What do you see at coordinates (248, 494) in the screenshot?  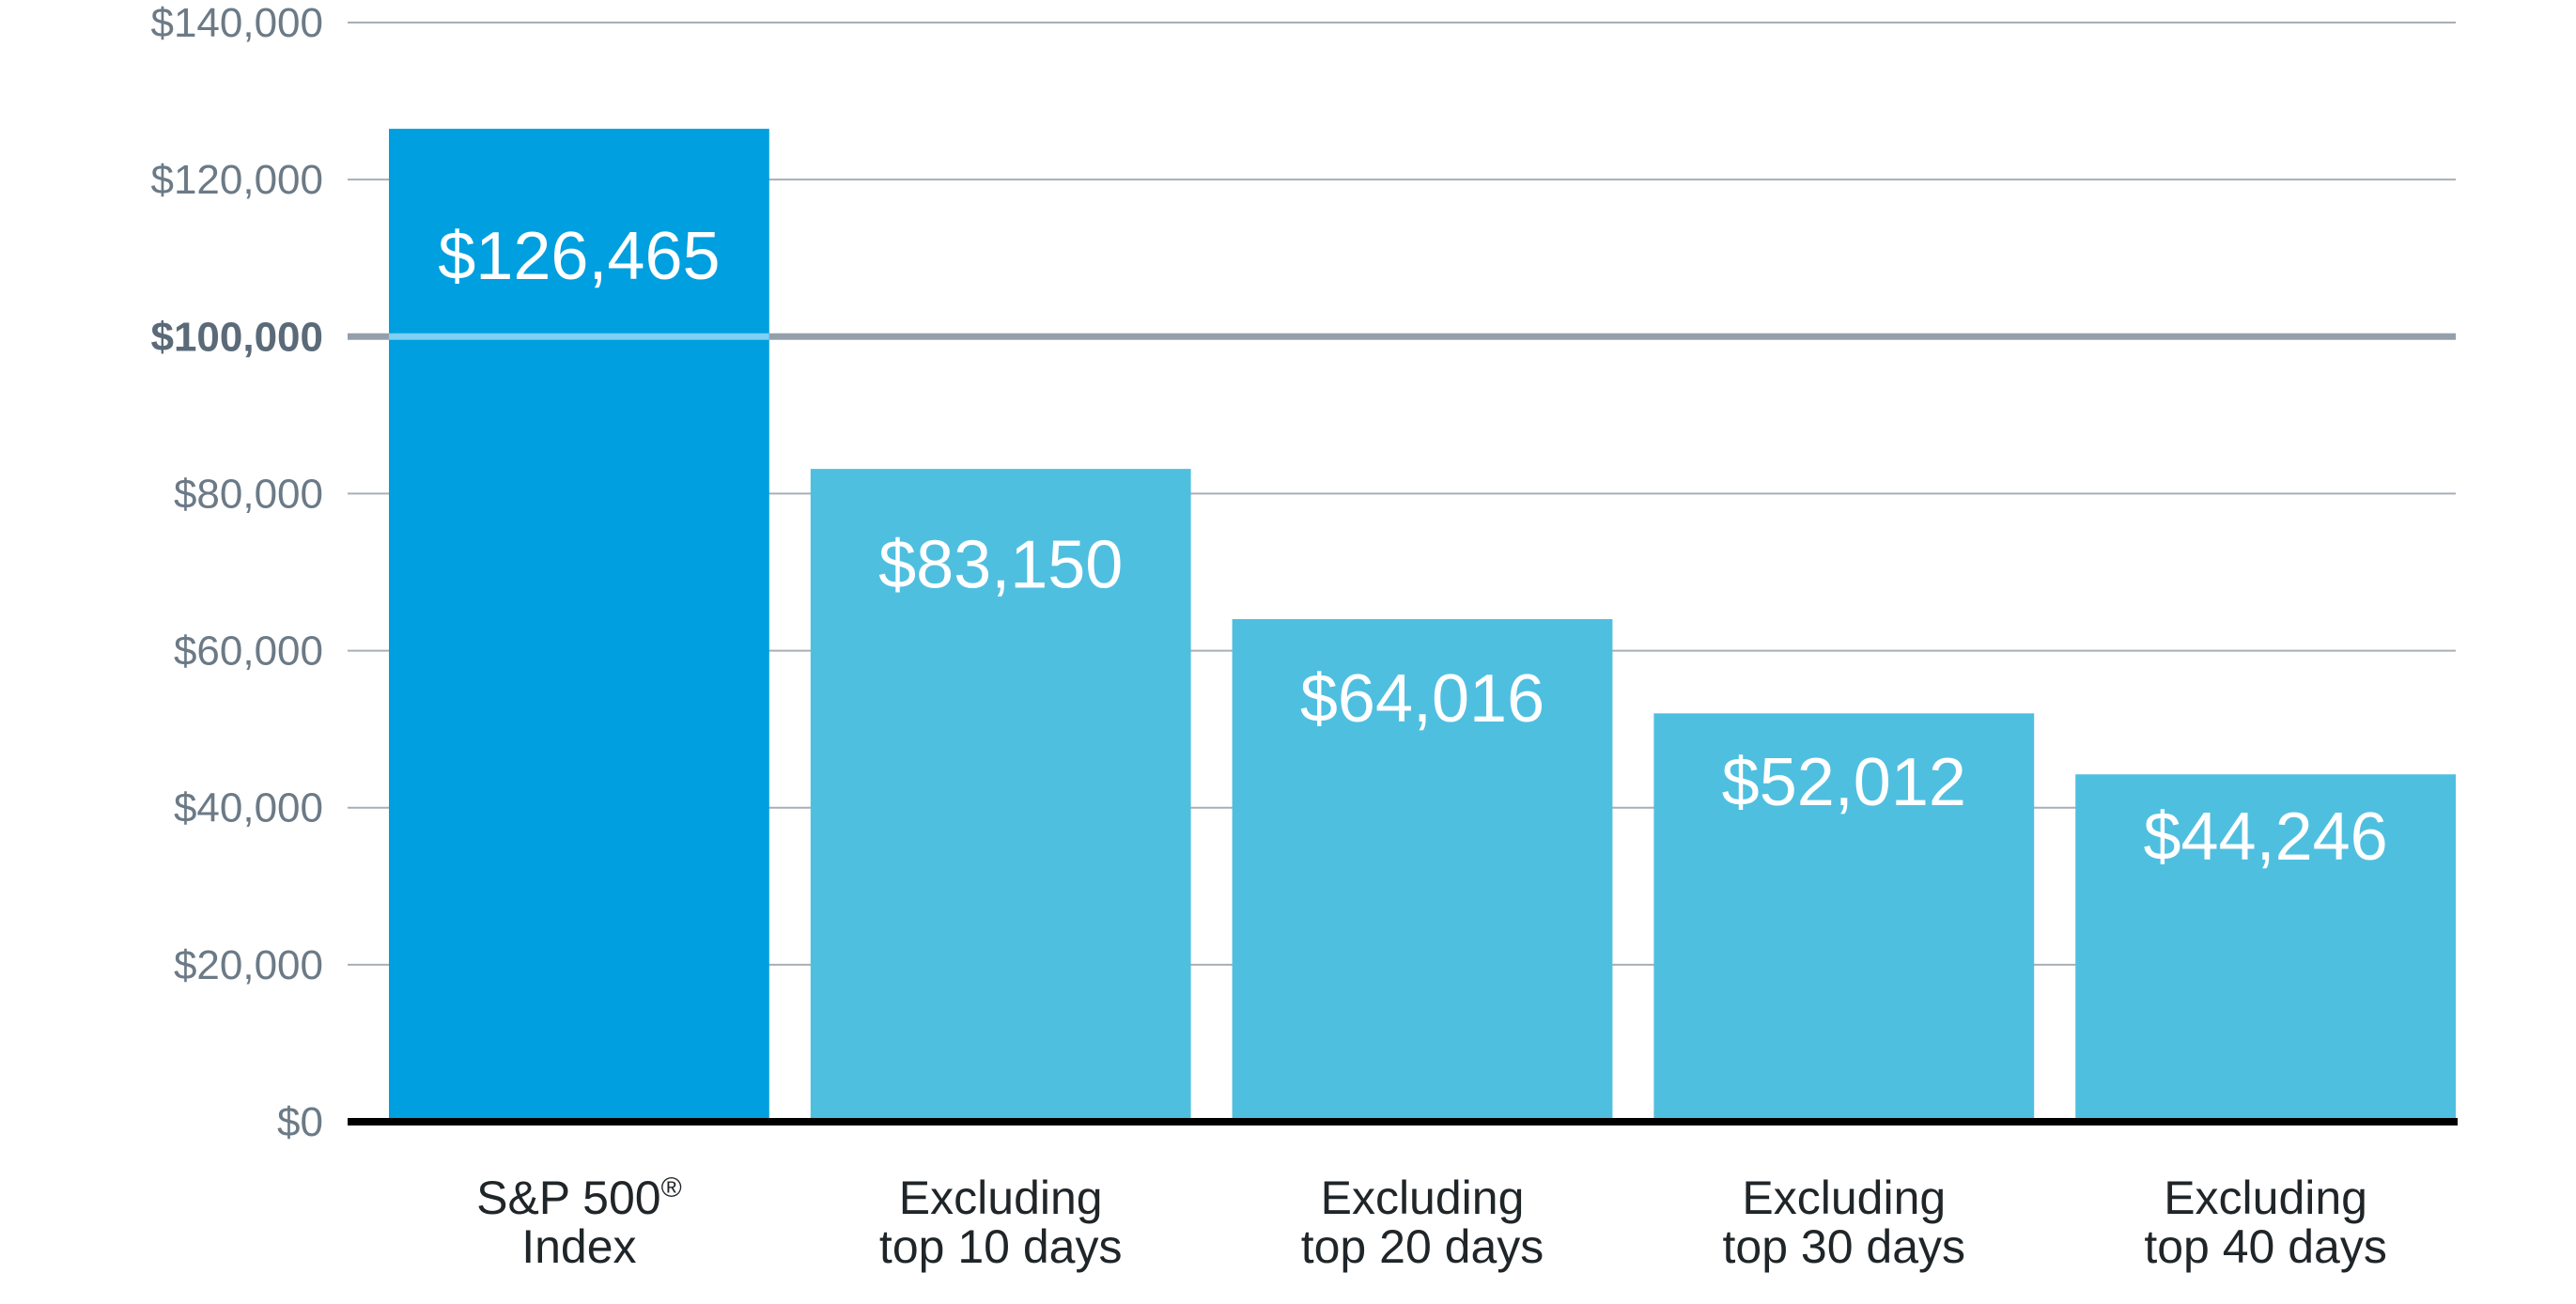 I see `y-tick-label: $80,000` at bounding box center [248, 494].